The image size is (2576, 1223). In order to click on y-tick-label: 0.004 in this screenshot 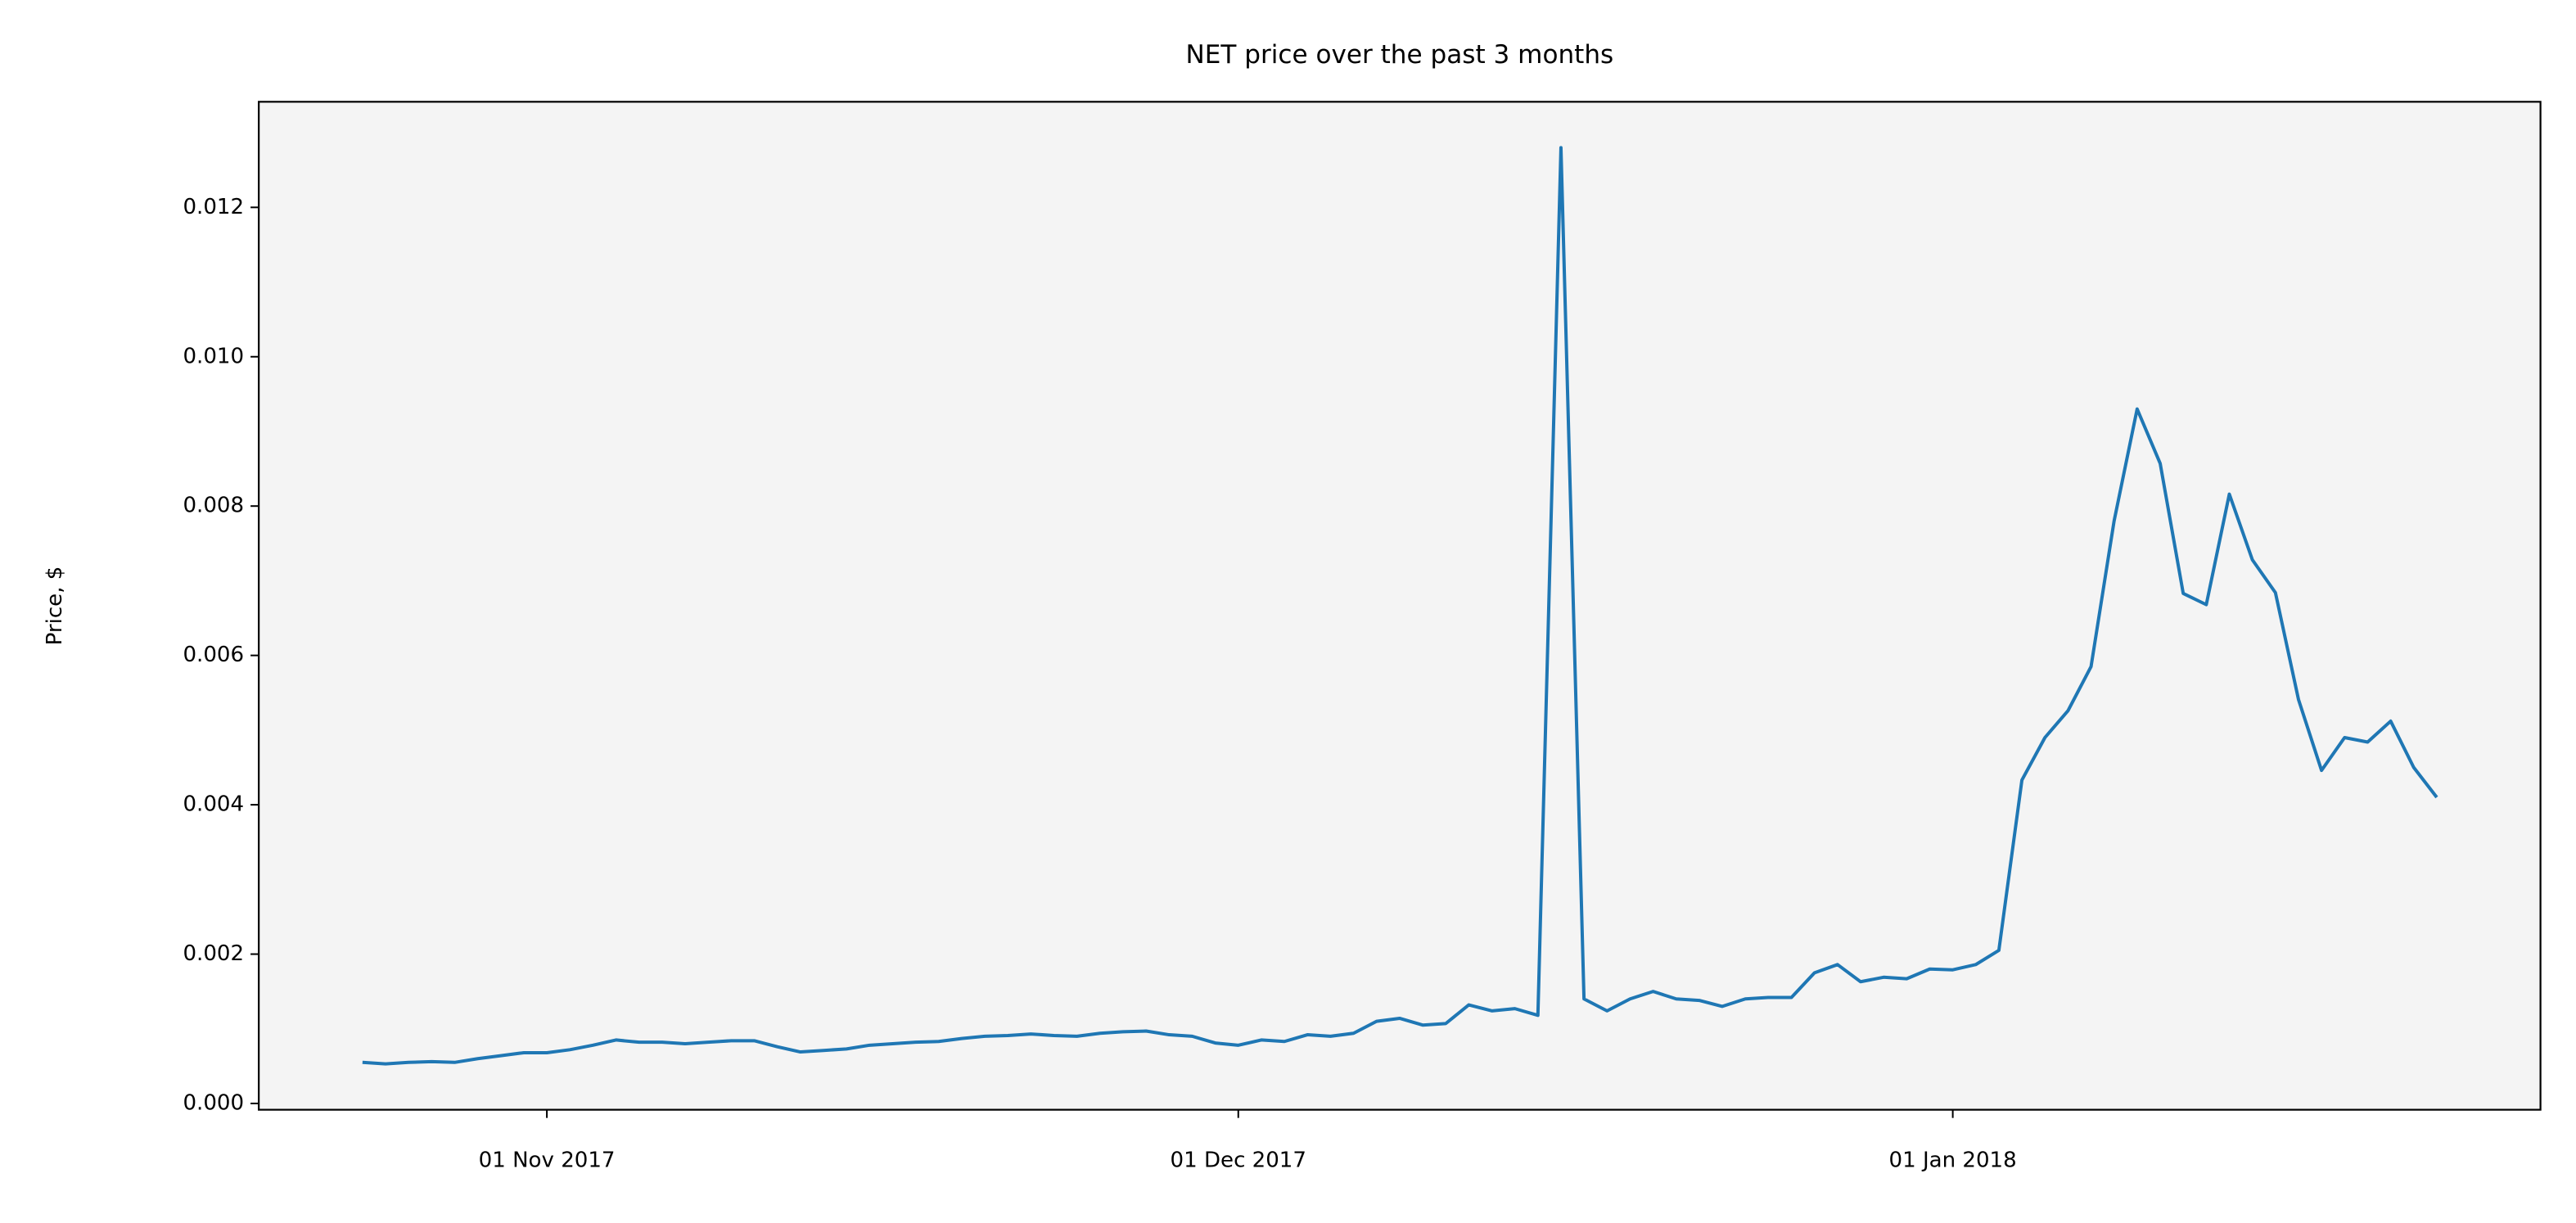, I will do `click(213, 804)`.